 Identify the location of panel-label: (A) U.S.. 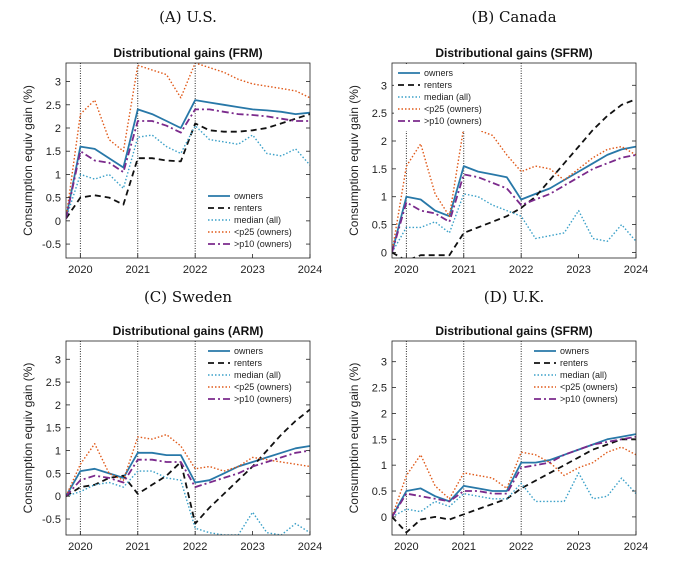
(188, 17).